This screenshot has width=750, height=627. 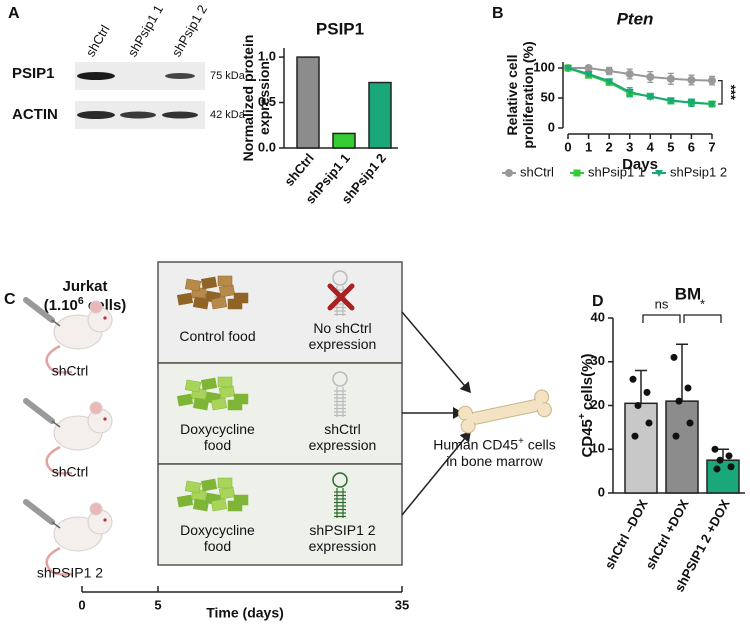 What do you see at coordinates (14, 13) in the screenshot?
I see `panel-label: A` at bounding box center [14, 13].